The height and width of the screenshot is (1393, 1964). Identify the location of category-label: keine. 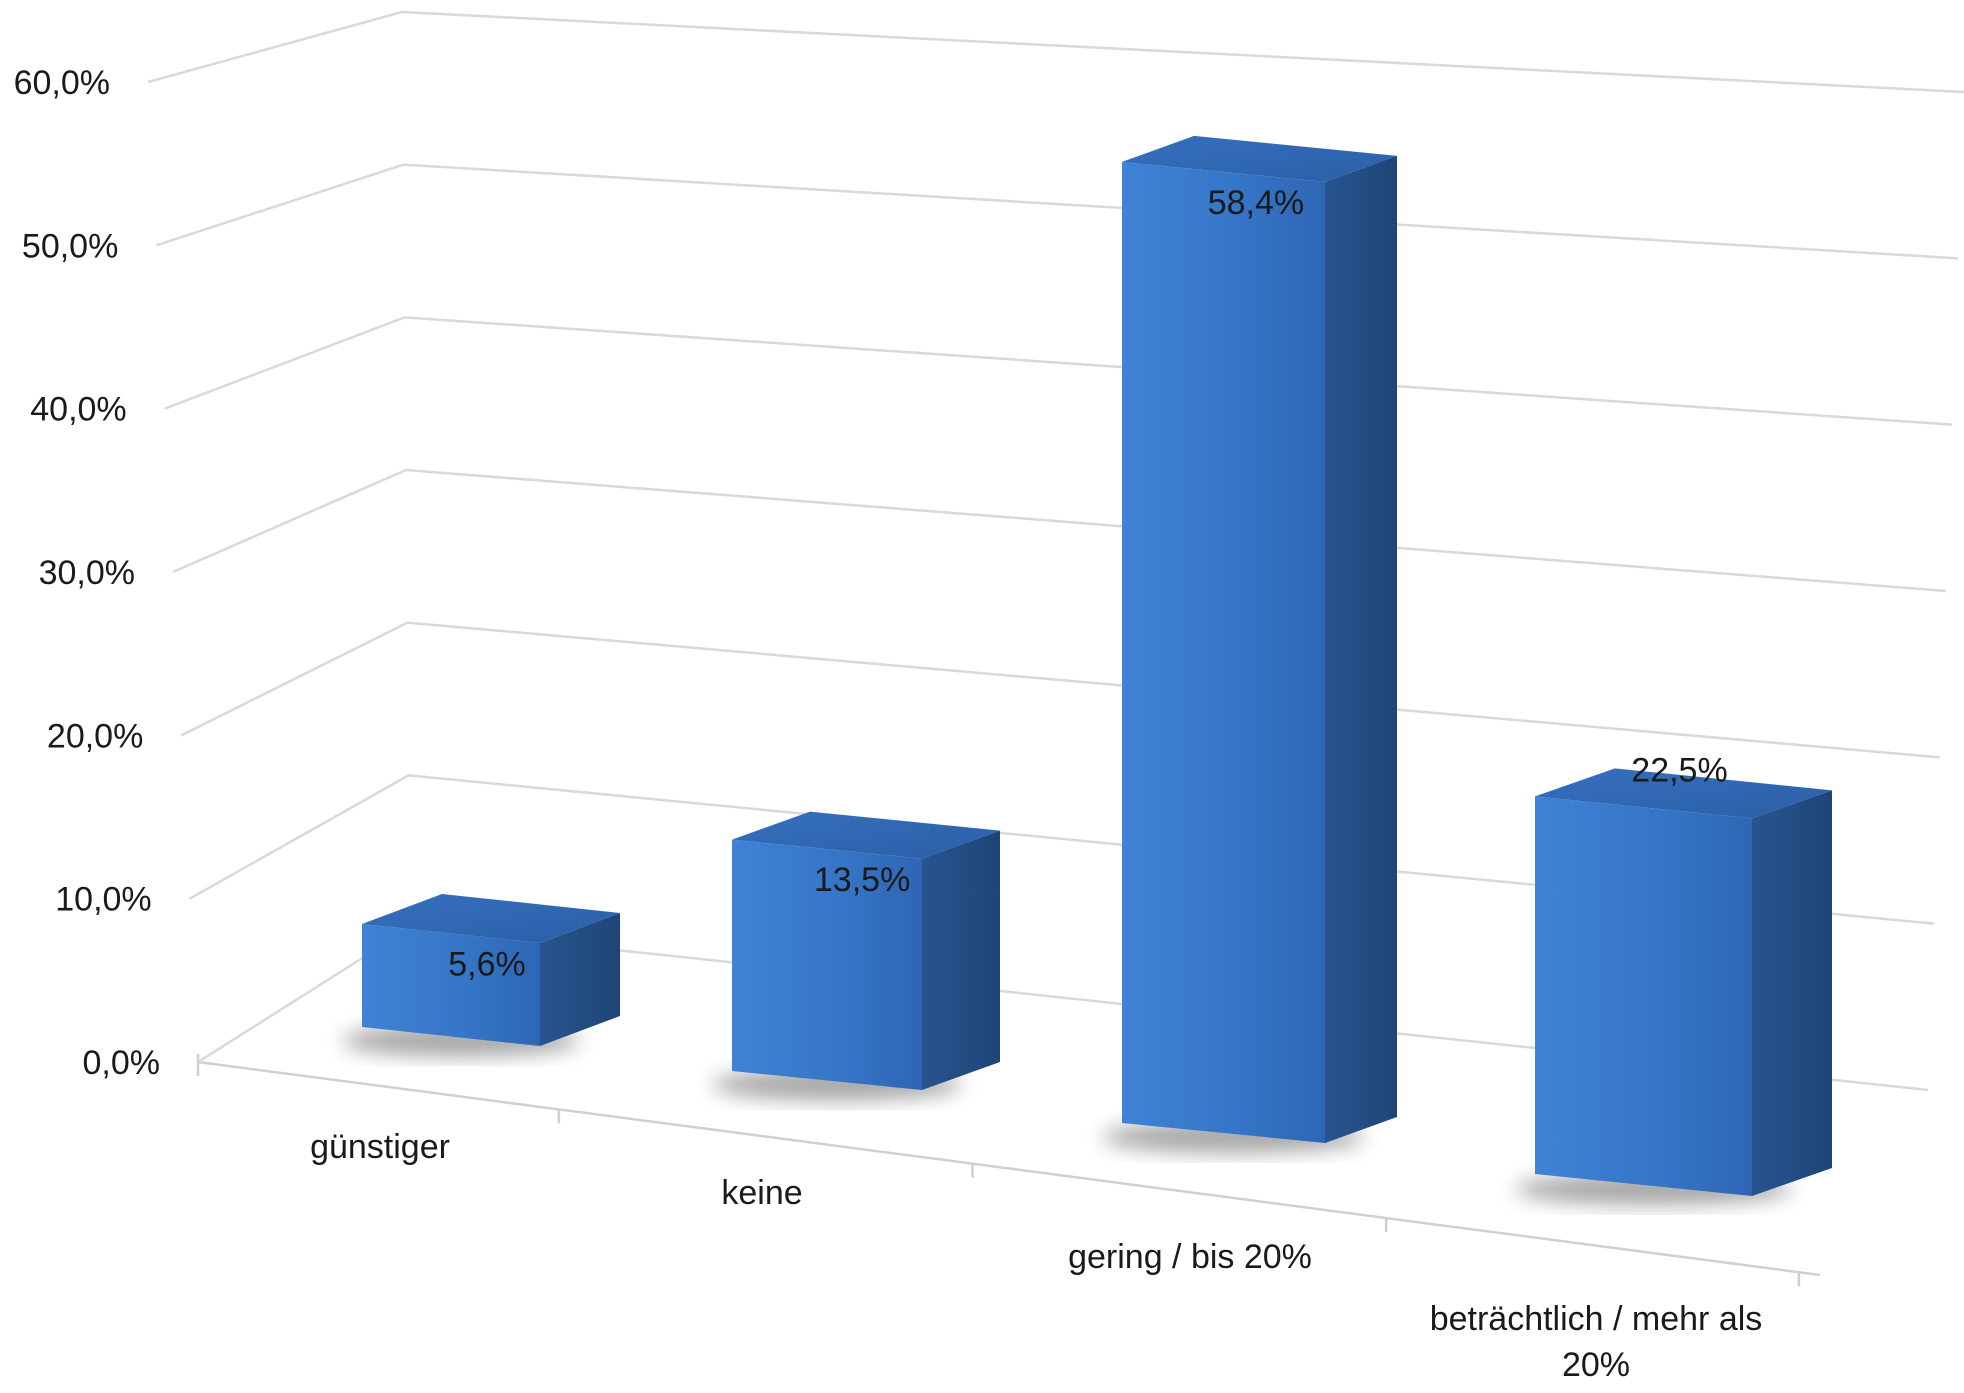
(761, 1193).